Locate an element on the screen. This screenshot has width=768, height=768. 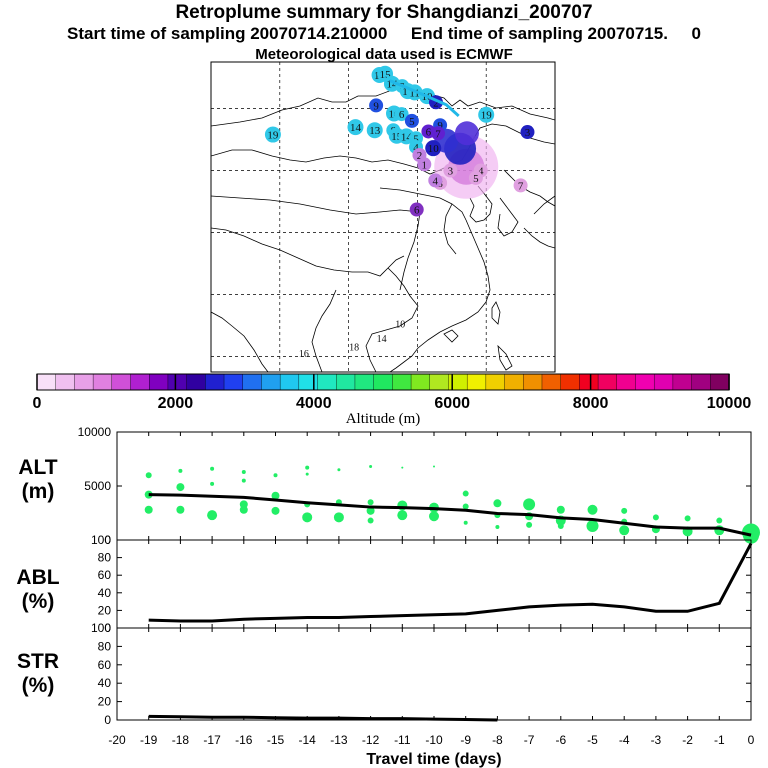
day-marker-label: 3 is located at coordinates (528, 133).